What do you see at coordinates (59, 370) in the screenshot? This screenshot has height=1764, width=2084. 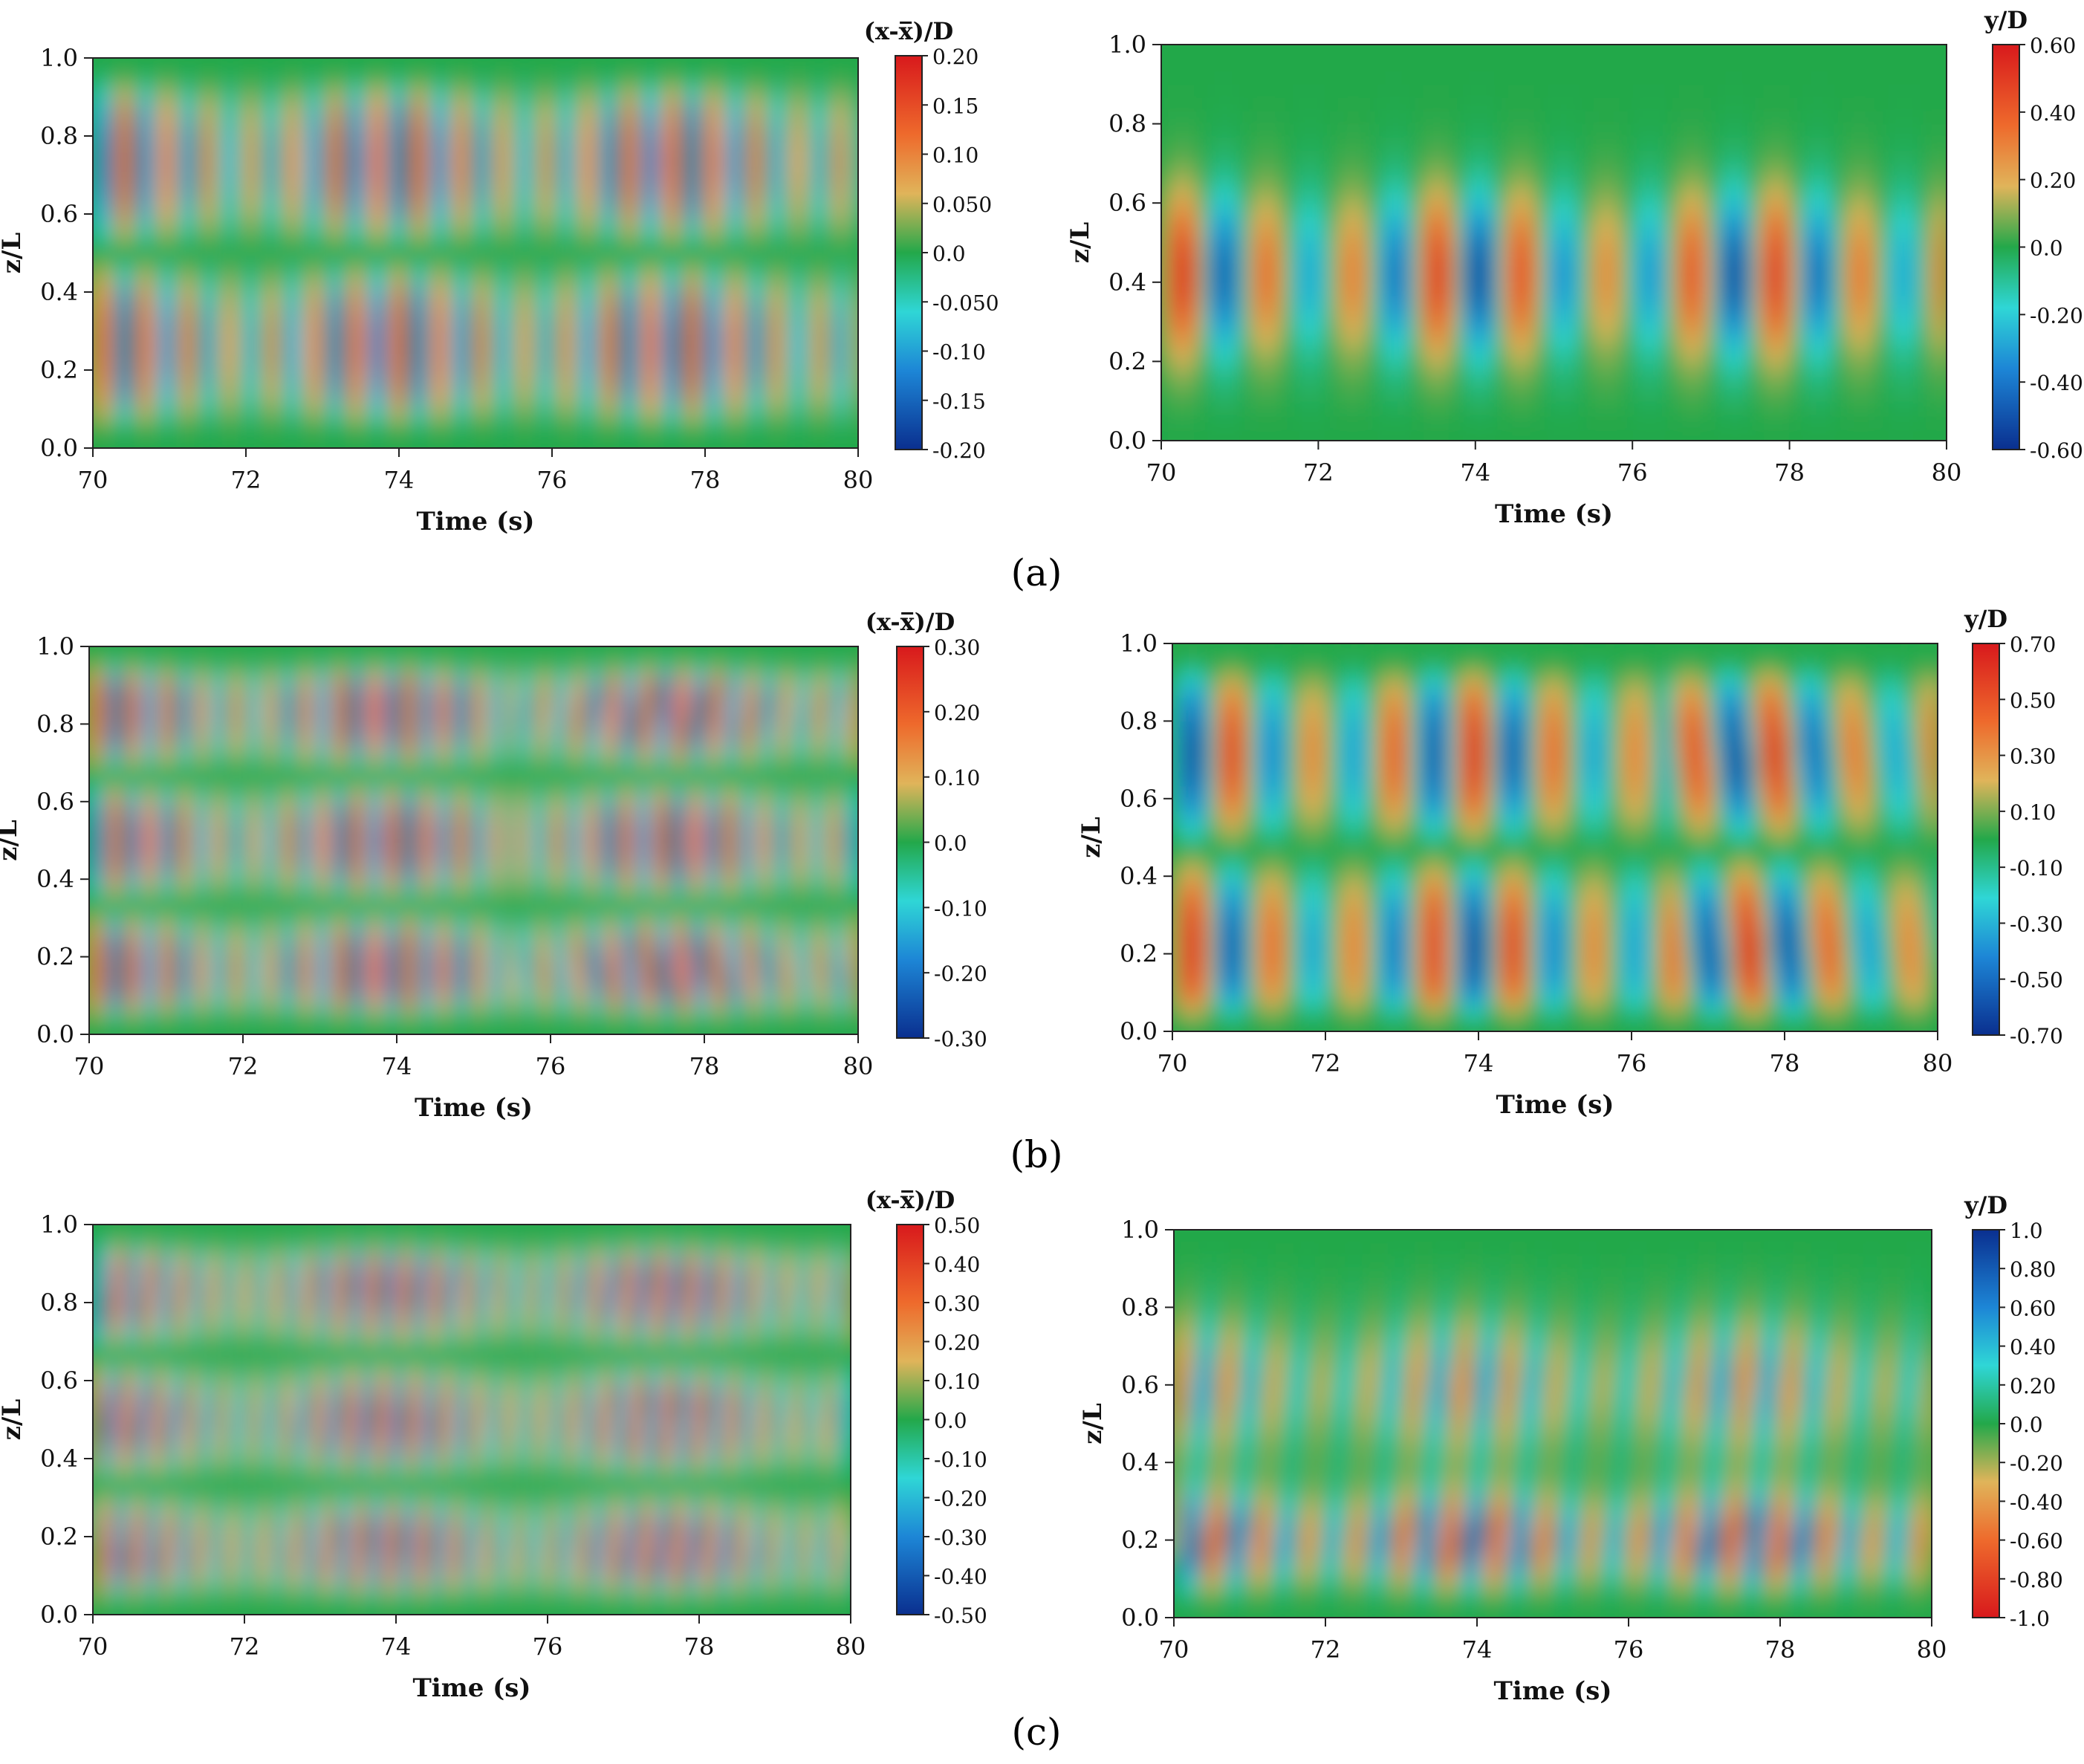 I see `y-tick-label: 0.2` at bounding box center [59, 370].